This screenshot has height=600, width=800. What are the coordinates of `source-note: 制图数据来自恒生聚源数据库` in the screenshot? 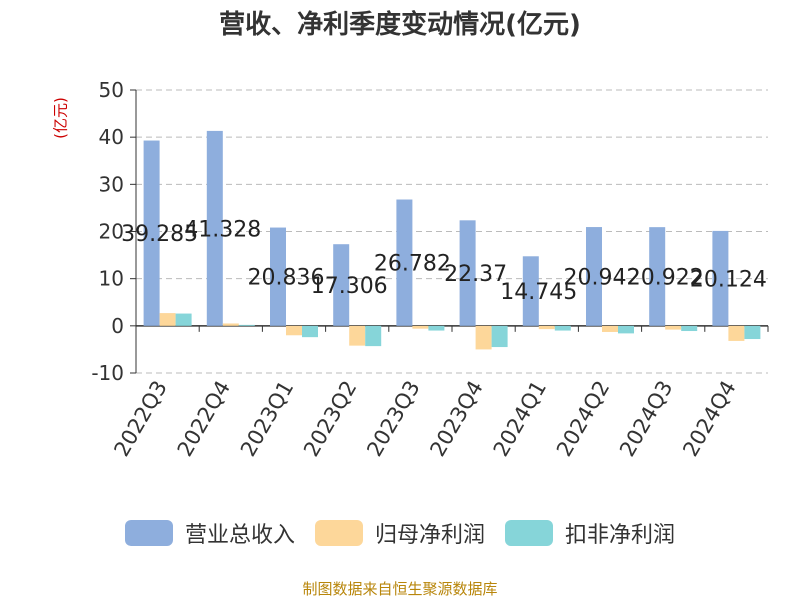 It's located at (400, 589).